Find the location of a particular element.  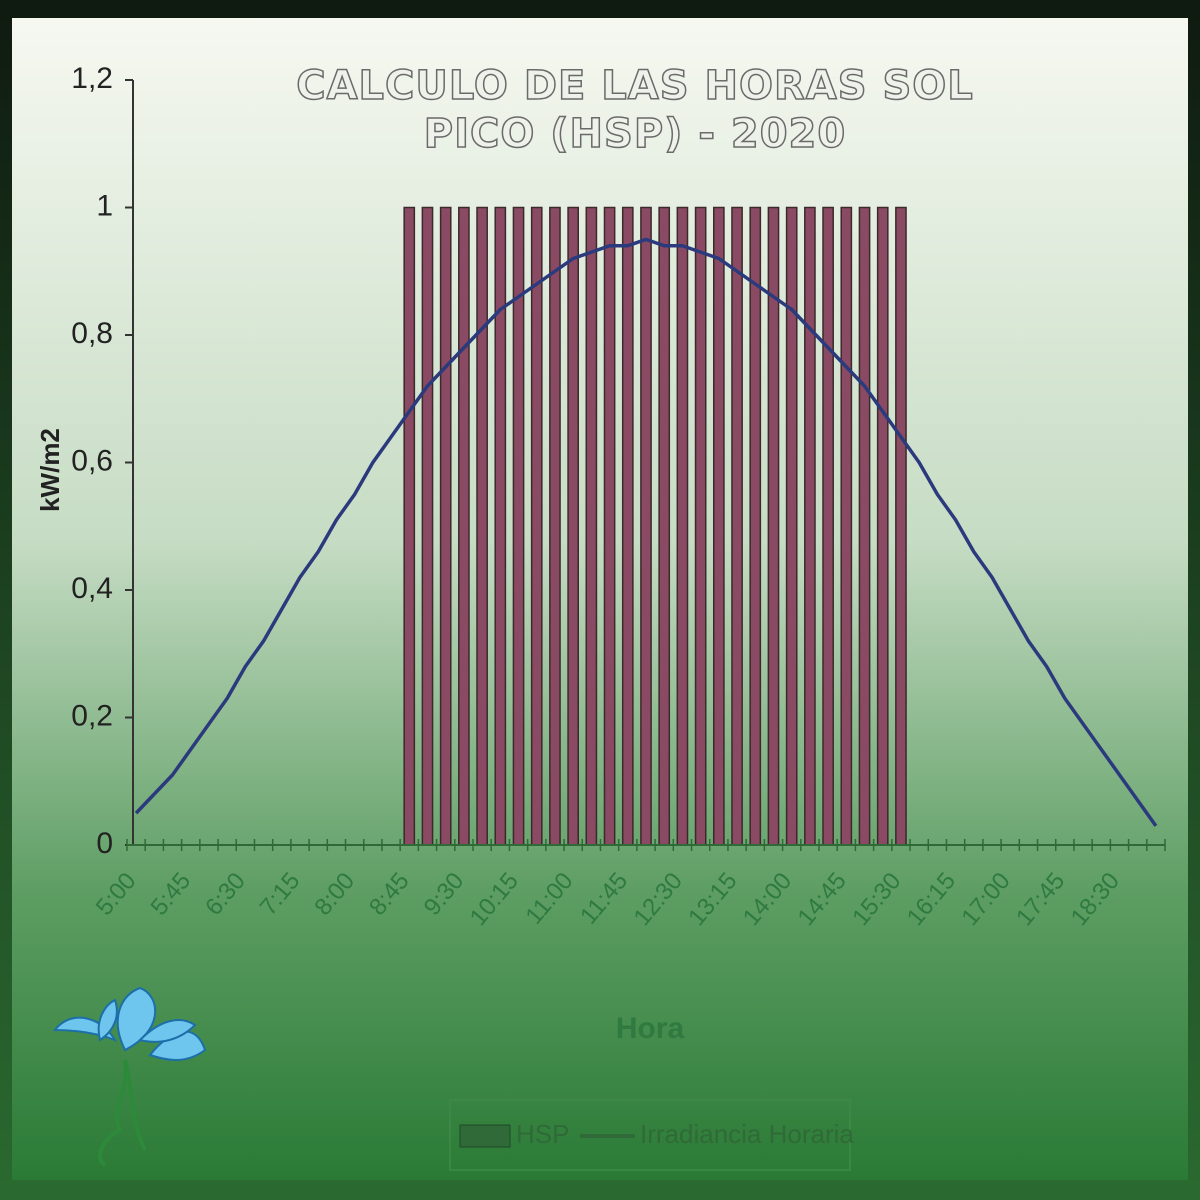

legend: HSP Irradiancia Horaria is located at coordinates (651, 1135).